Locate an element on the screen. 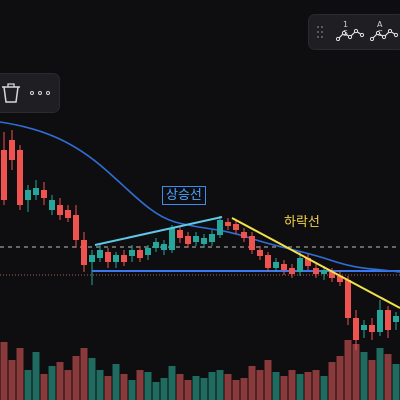 Image resolution: width=400 pixels, height=400 pixels. more-options-icon is located at coordinates (42, 93).